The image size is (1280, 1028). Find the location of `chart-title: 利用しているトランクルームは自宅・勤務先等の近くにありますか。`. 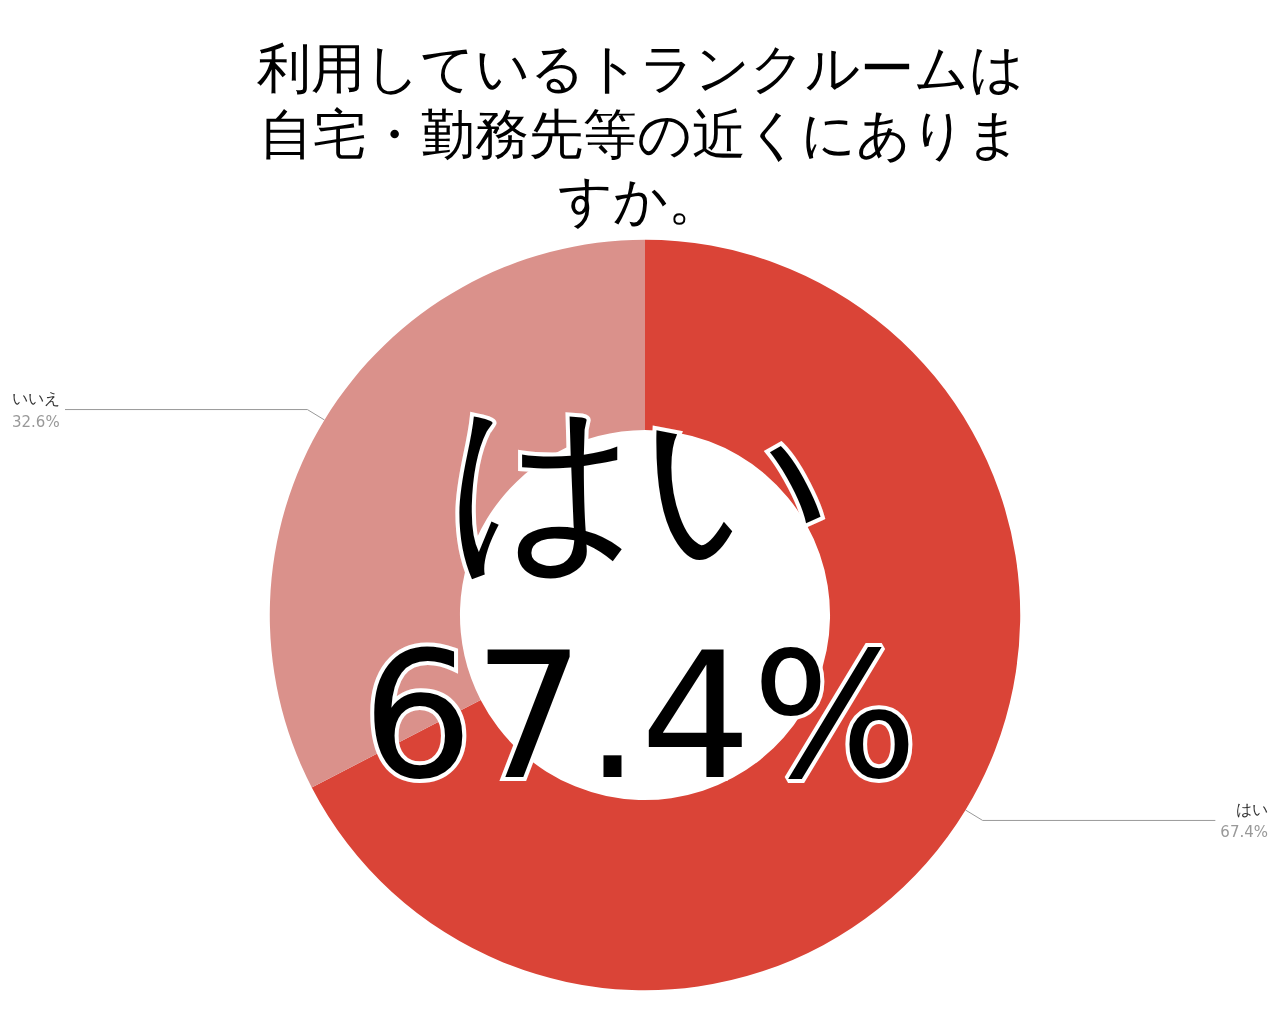

chart-title: 利用しているトランクルームは自宅・勤務先等の近くにありますか。 is located at coordinates (640, 134).